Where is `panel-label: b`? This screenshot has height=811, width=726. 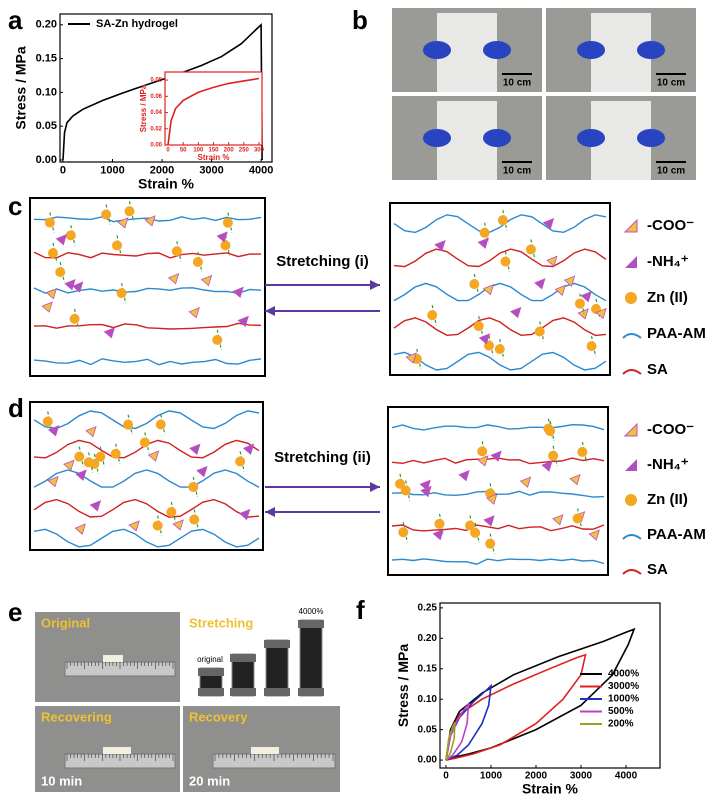 panel-label: b is located at coordinates (360, 20).